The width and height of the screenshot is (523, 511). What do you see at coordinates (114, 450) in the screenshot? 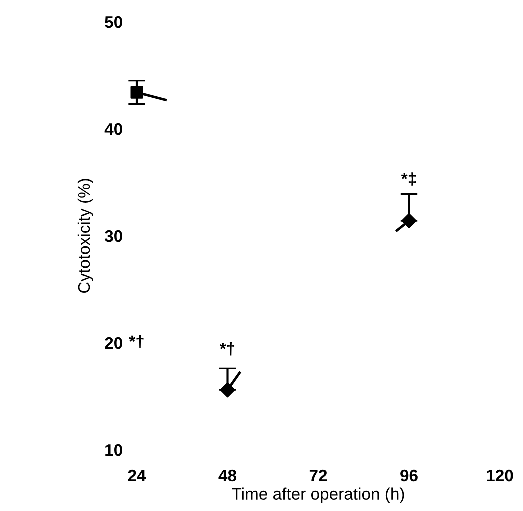
I see `y-tick-label: 10` at bounding box center [114, 450].